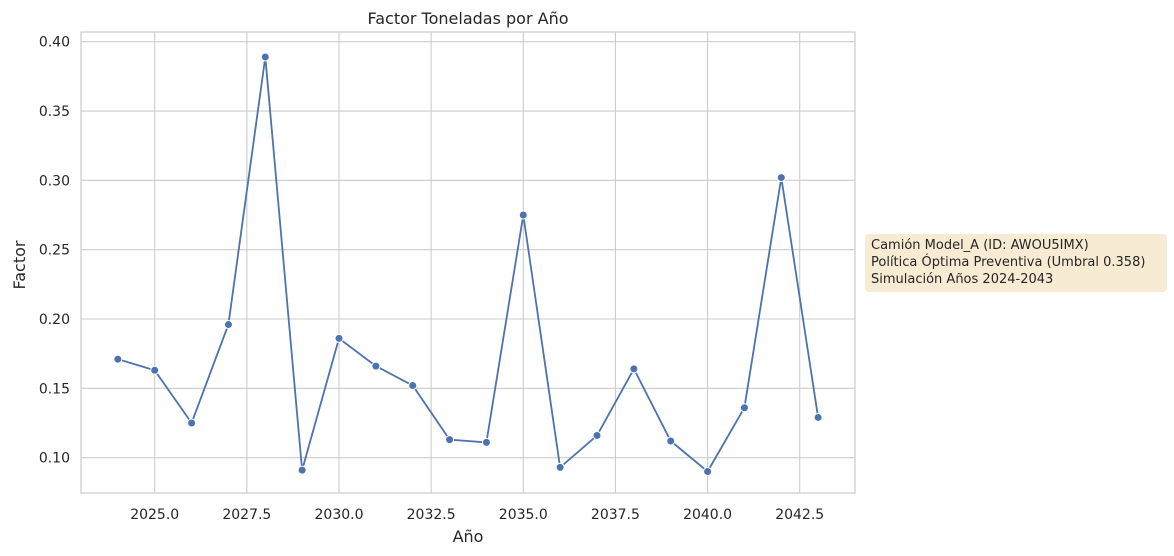  Describe the element at coordinates (615, 515) in the screenshot. I see `x-tick-label: 2037.5` at that location.